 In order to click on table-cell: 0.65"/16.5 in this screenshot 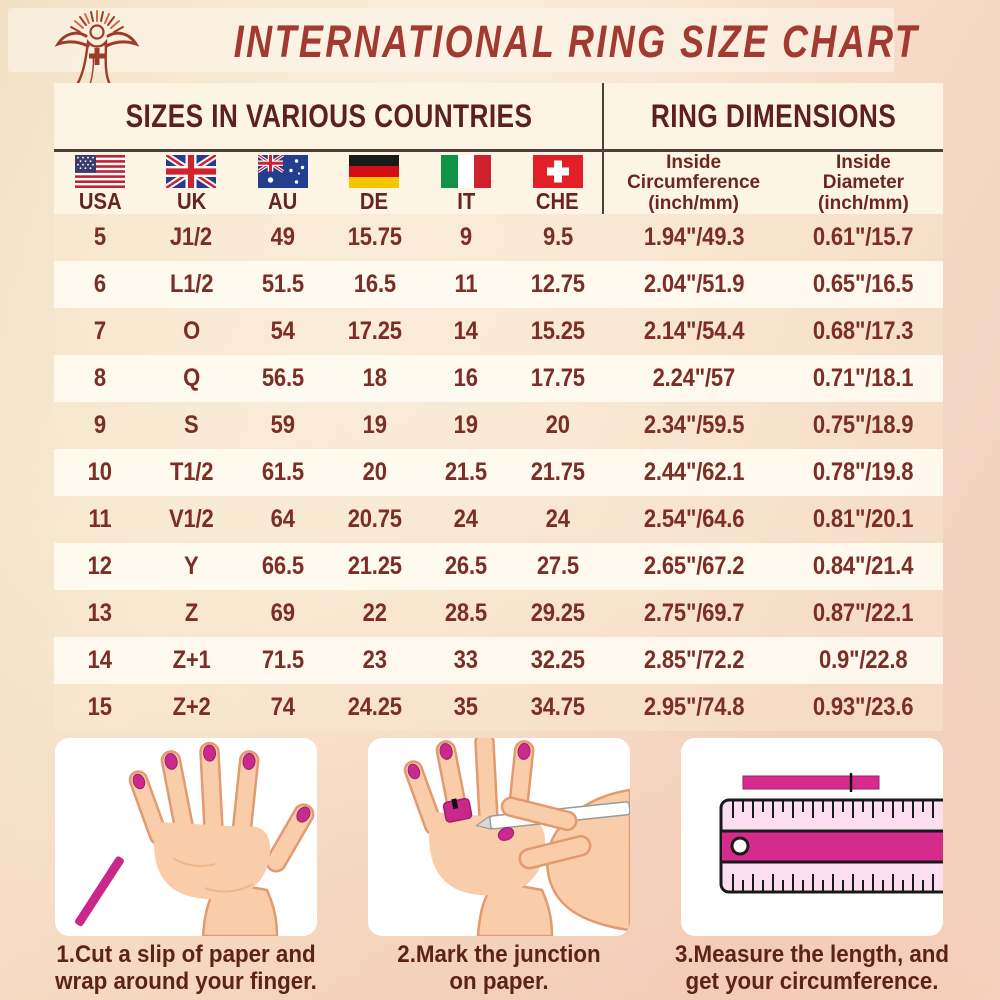, I will do `click(863, 284)`.